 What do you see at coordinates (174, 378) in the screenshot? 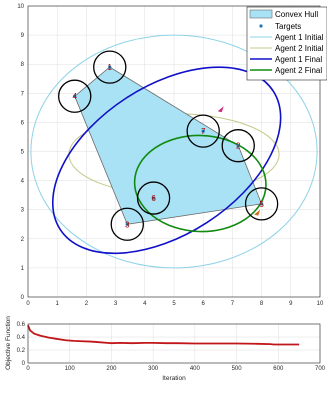
I see `objective-x-axis-label: Iteration` at bounding box center [174, 378].